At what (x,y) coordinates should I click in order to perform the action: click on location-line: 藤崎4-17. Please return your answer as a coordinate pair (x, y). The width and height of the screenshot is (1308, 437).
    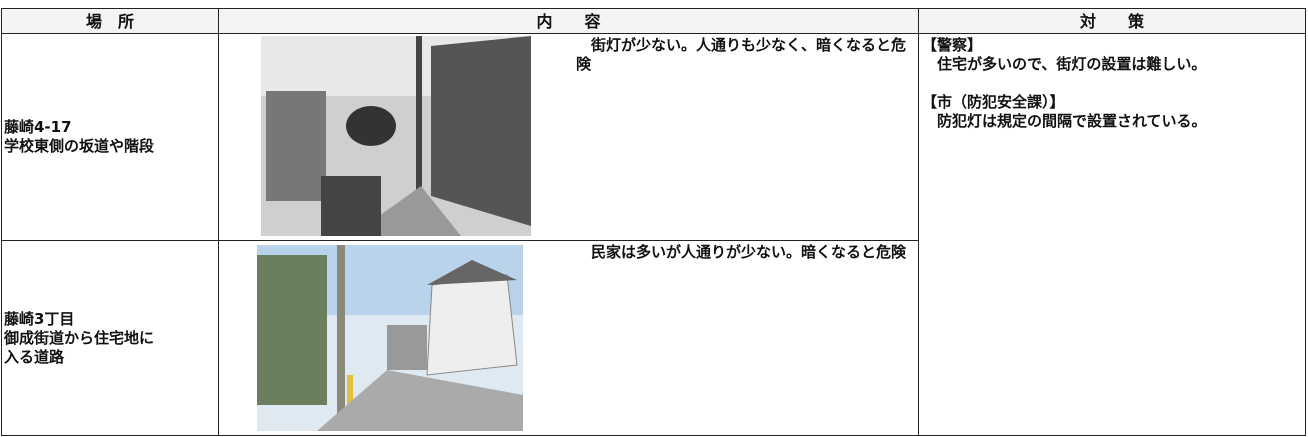
    Looking at the image, I should click on (38, 127).